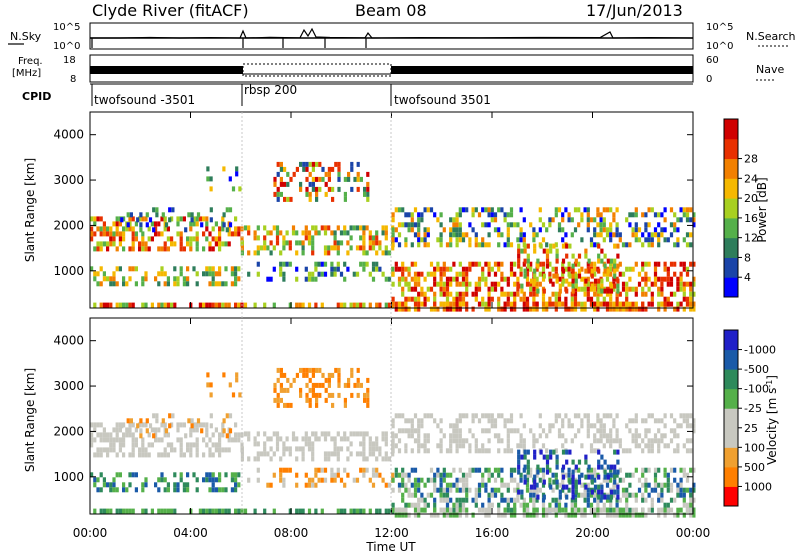 Image resolution: width=800 pixels, height=554 pixels. I want to click on power-colorbar-tick-label: 24, so click(751, 178).